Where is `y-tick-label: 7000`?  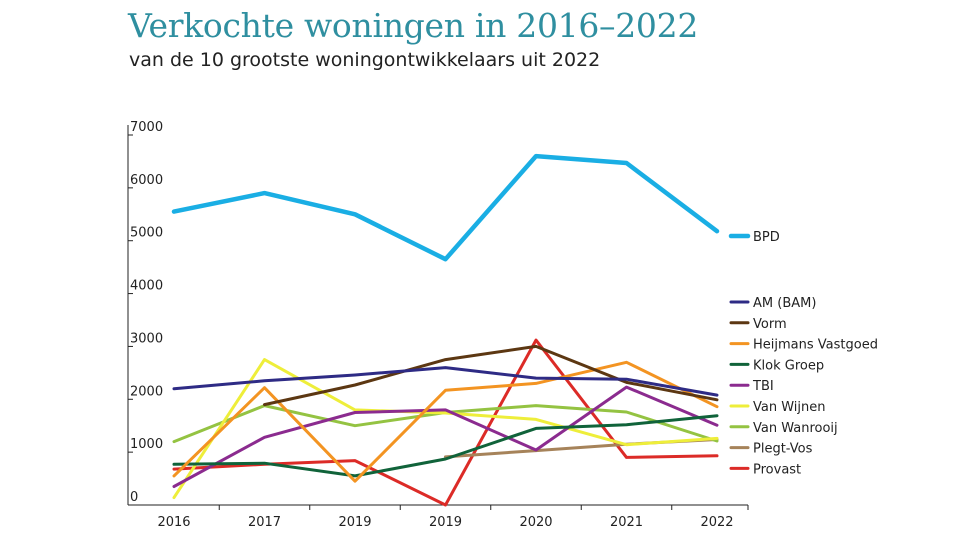 y-tick-label: 7000 is located at coordinates (146, 127).